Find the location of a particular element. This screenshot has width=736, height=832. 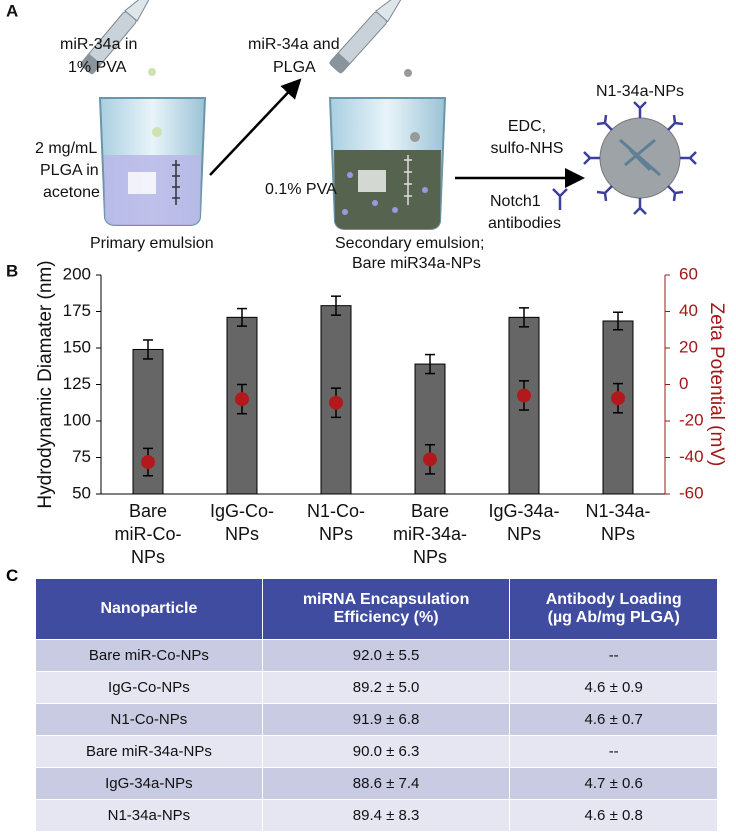

column-header: miRNA Encapsulation Efficiency (%) is located at coordinates (386, 609).